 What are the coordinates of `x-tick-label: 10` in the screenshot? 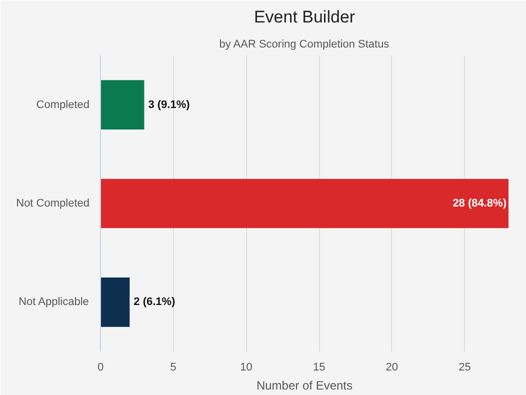 It's located at (246, 368).